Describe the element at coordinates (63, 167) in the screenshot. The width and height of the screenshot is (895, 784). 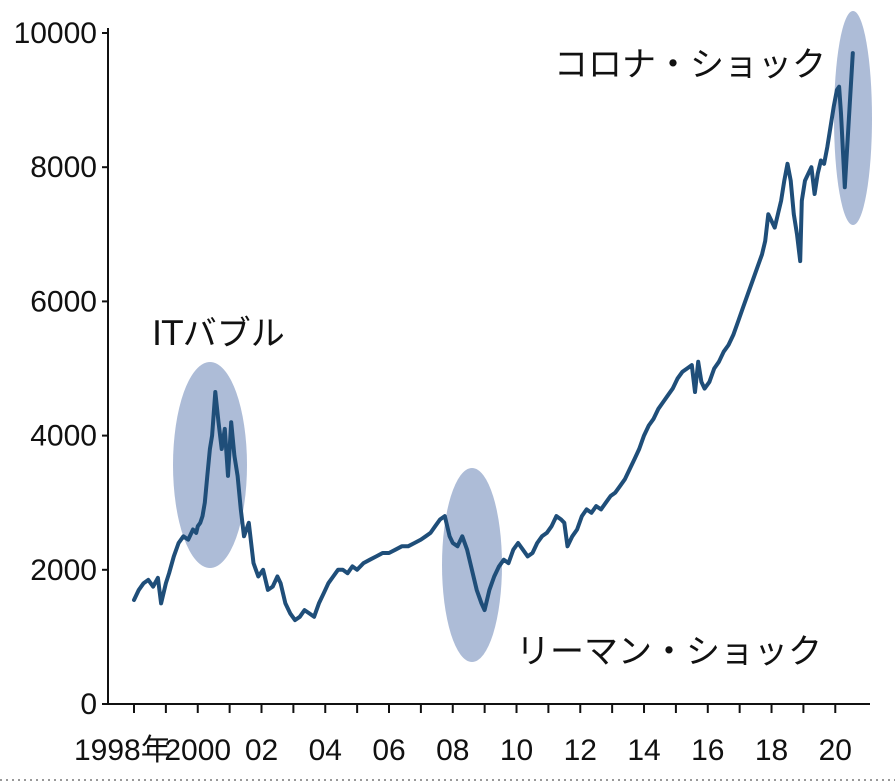
I see `y-tick-label: 8000` at that location.